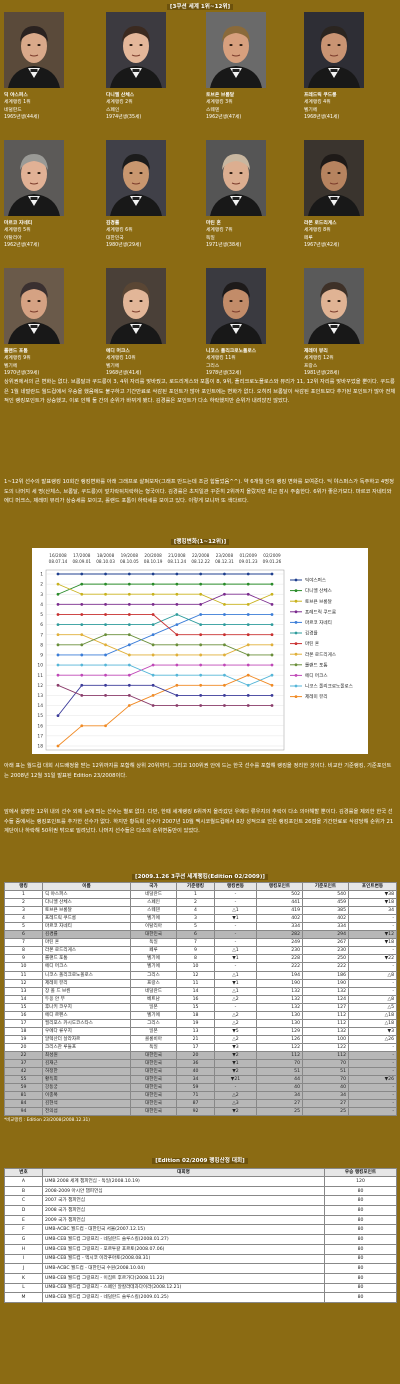 The image size is (400, 1384). What do you see at coordinates (235, 1031) in the screenshot?
I see `table-cell: ▼5` at bounding box center [235, 1031].